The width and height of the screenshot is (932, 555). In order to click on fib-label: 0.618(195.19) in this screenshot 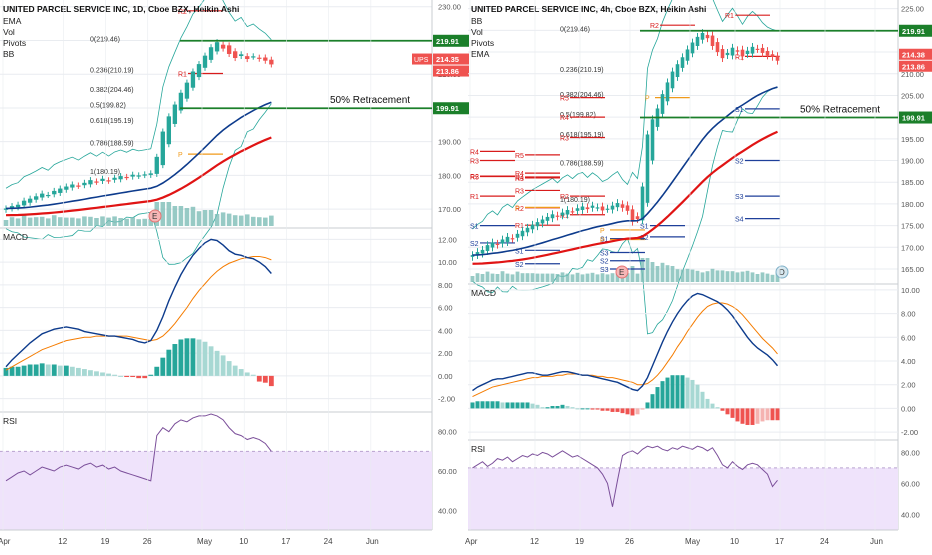, I will do `click(112, 121)`.